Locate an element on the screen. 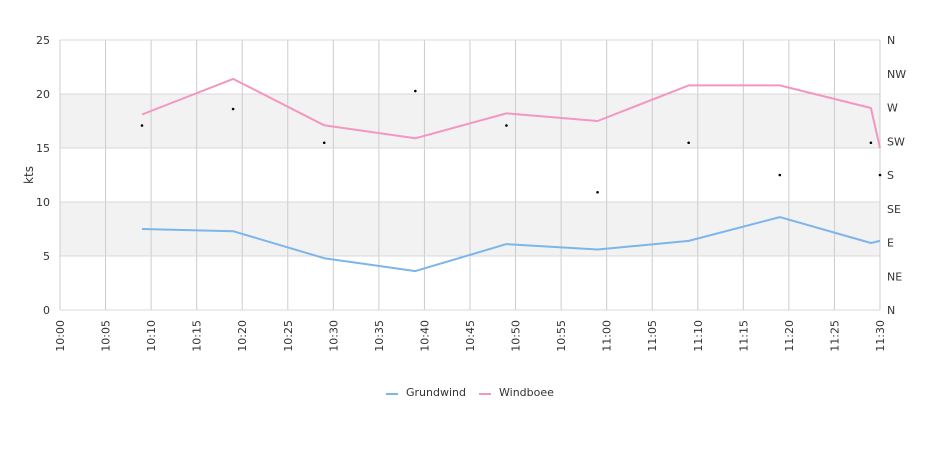 Image resolution: width=940 pixels, height=450 pixels. y-right-tick-label: S is located at coordinates (890, 175).